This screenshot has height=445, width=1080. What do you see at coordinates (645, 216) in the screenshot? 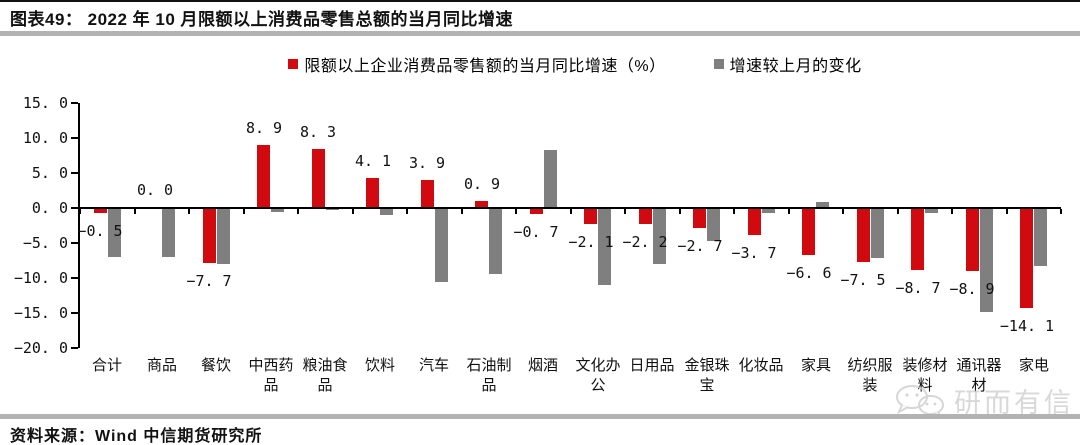
I see `red-bar-日用品` at bounding box center [645, 216].